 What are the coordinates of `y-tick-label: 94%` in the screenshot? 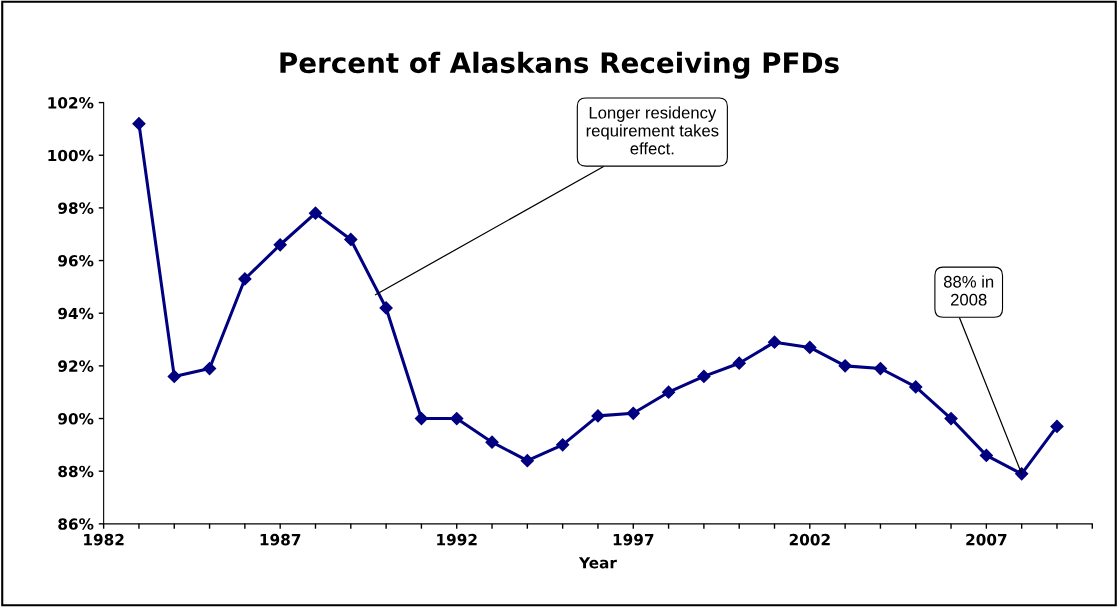 It's located at (76, 313).